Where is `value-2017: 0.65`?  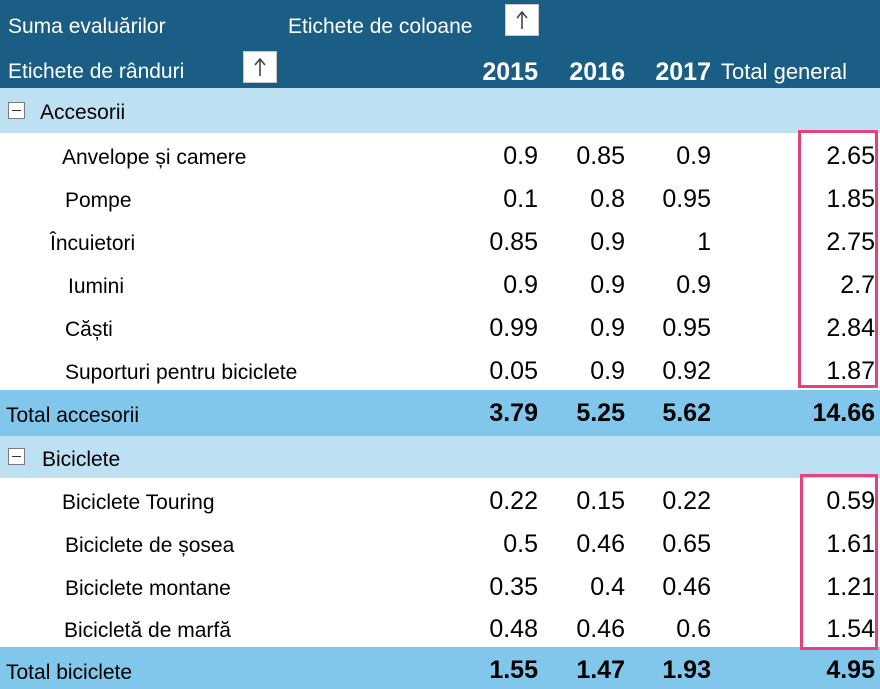
value-2017: 0.65 is located at coordinates (686, 544).